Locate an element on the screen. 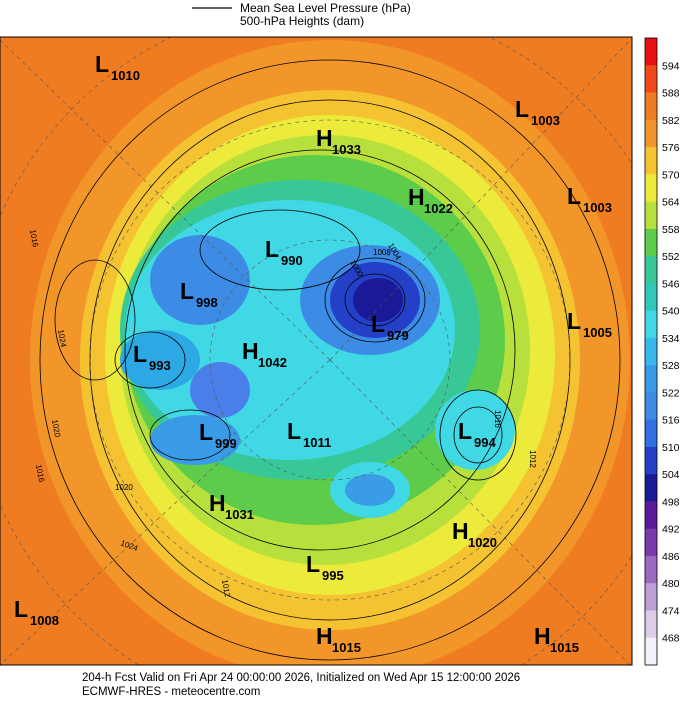 The image size is (681, 705). center-value: 1010 is located at coordinates (125, 75).